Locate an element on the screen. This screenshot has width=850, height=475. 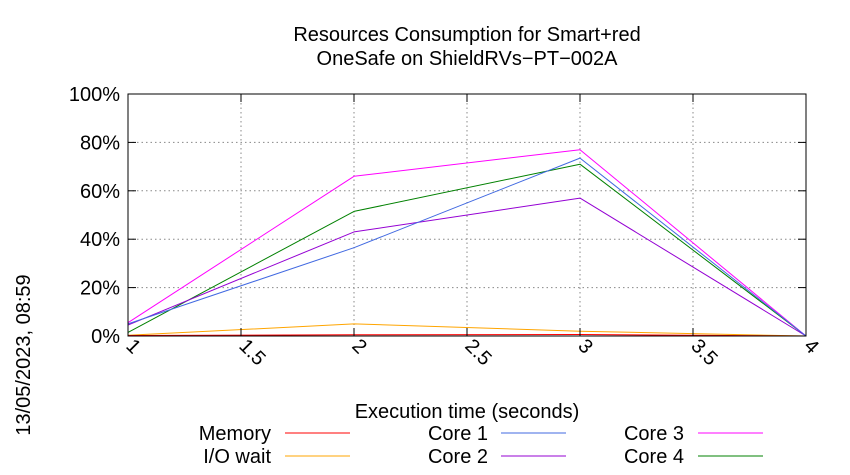
x-tick-label: 2.5 is located at coordinates (477, 352).